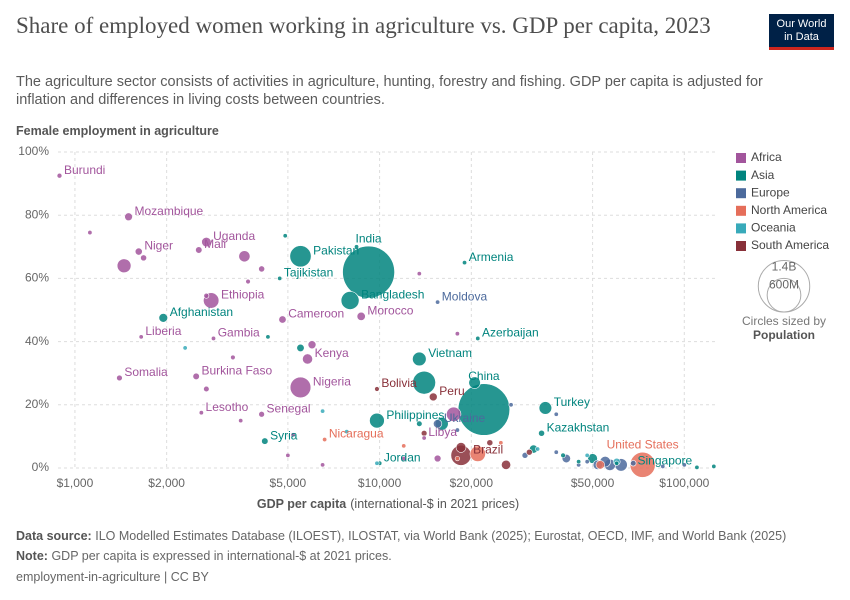 Image resolution: width=850 pixels, height=600 pixels. Describe the element at coordinates (472, 483) in the screenshot. I see `x-tick-label: $20,000` at that location.